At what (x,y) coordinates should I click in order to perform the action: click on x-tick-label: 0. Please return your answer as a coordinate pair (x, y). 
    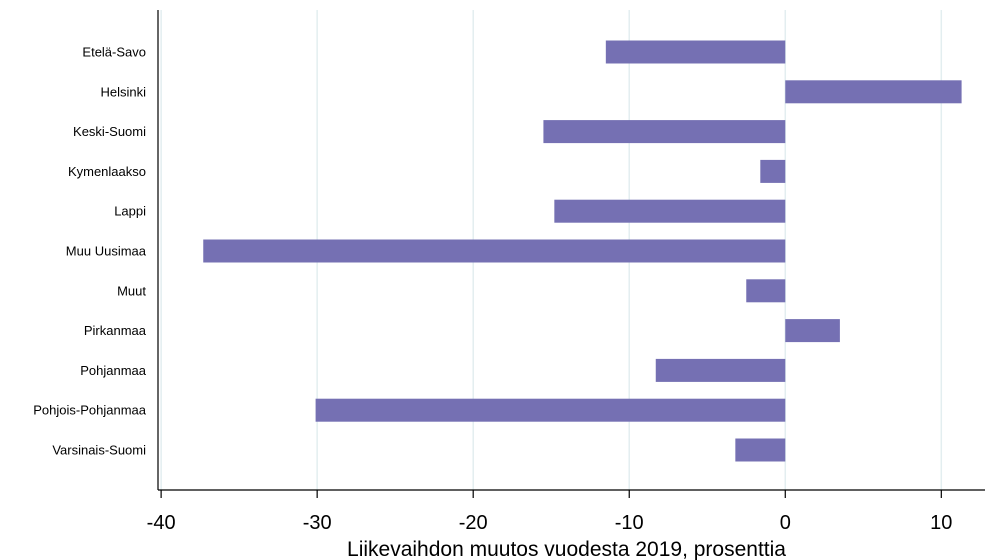
    Looking at the image, I should click on (785, 523).